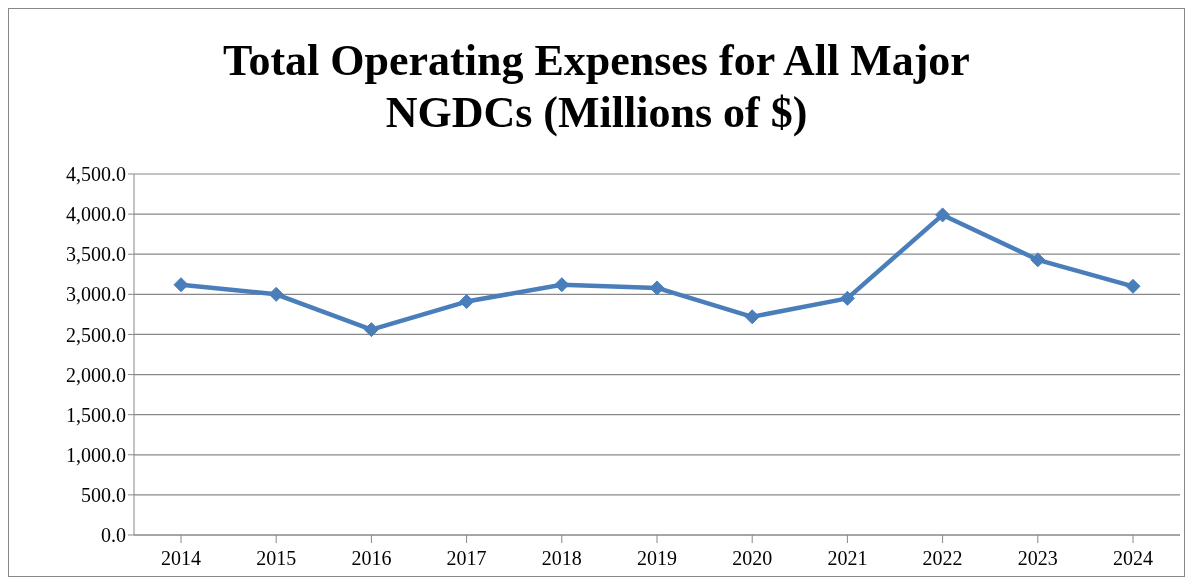 The width and height of the screenshot is (1193, 585). Describe the element at coordinates (942, 558) in the screenshot. I see `x-tick-label: 2022` at that location.